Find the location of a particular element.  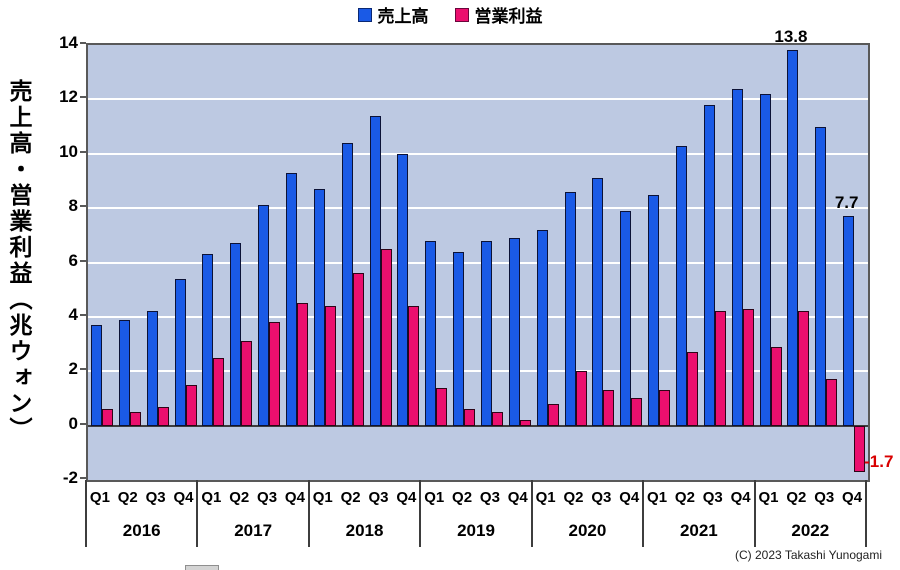

bar-revenue-2017-Q3 is located at coordinates (264, 315).